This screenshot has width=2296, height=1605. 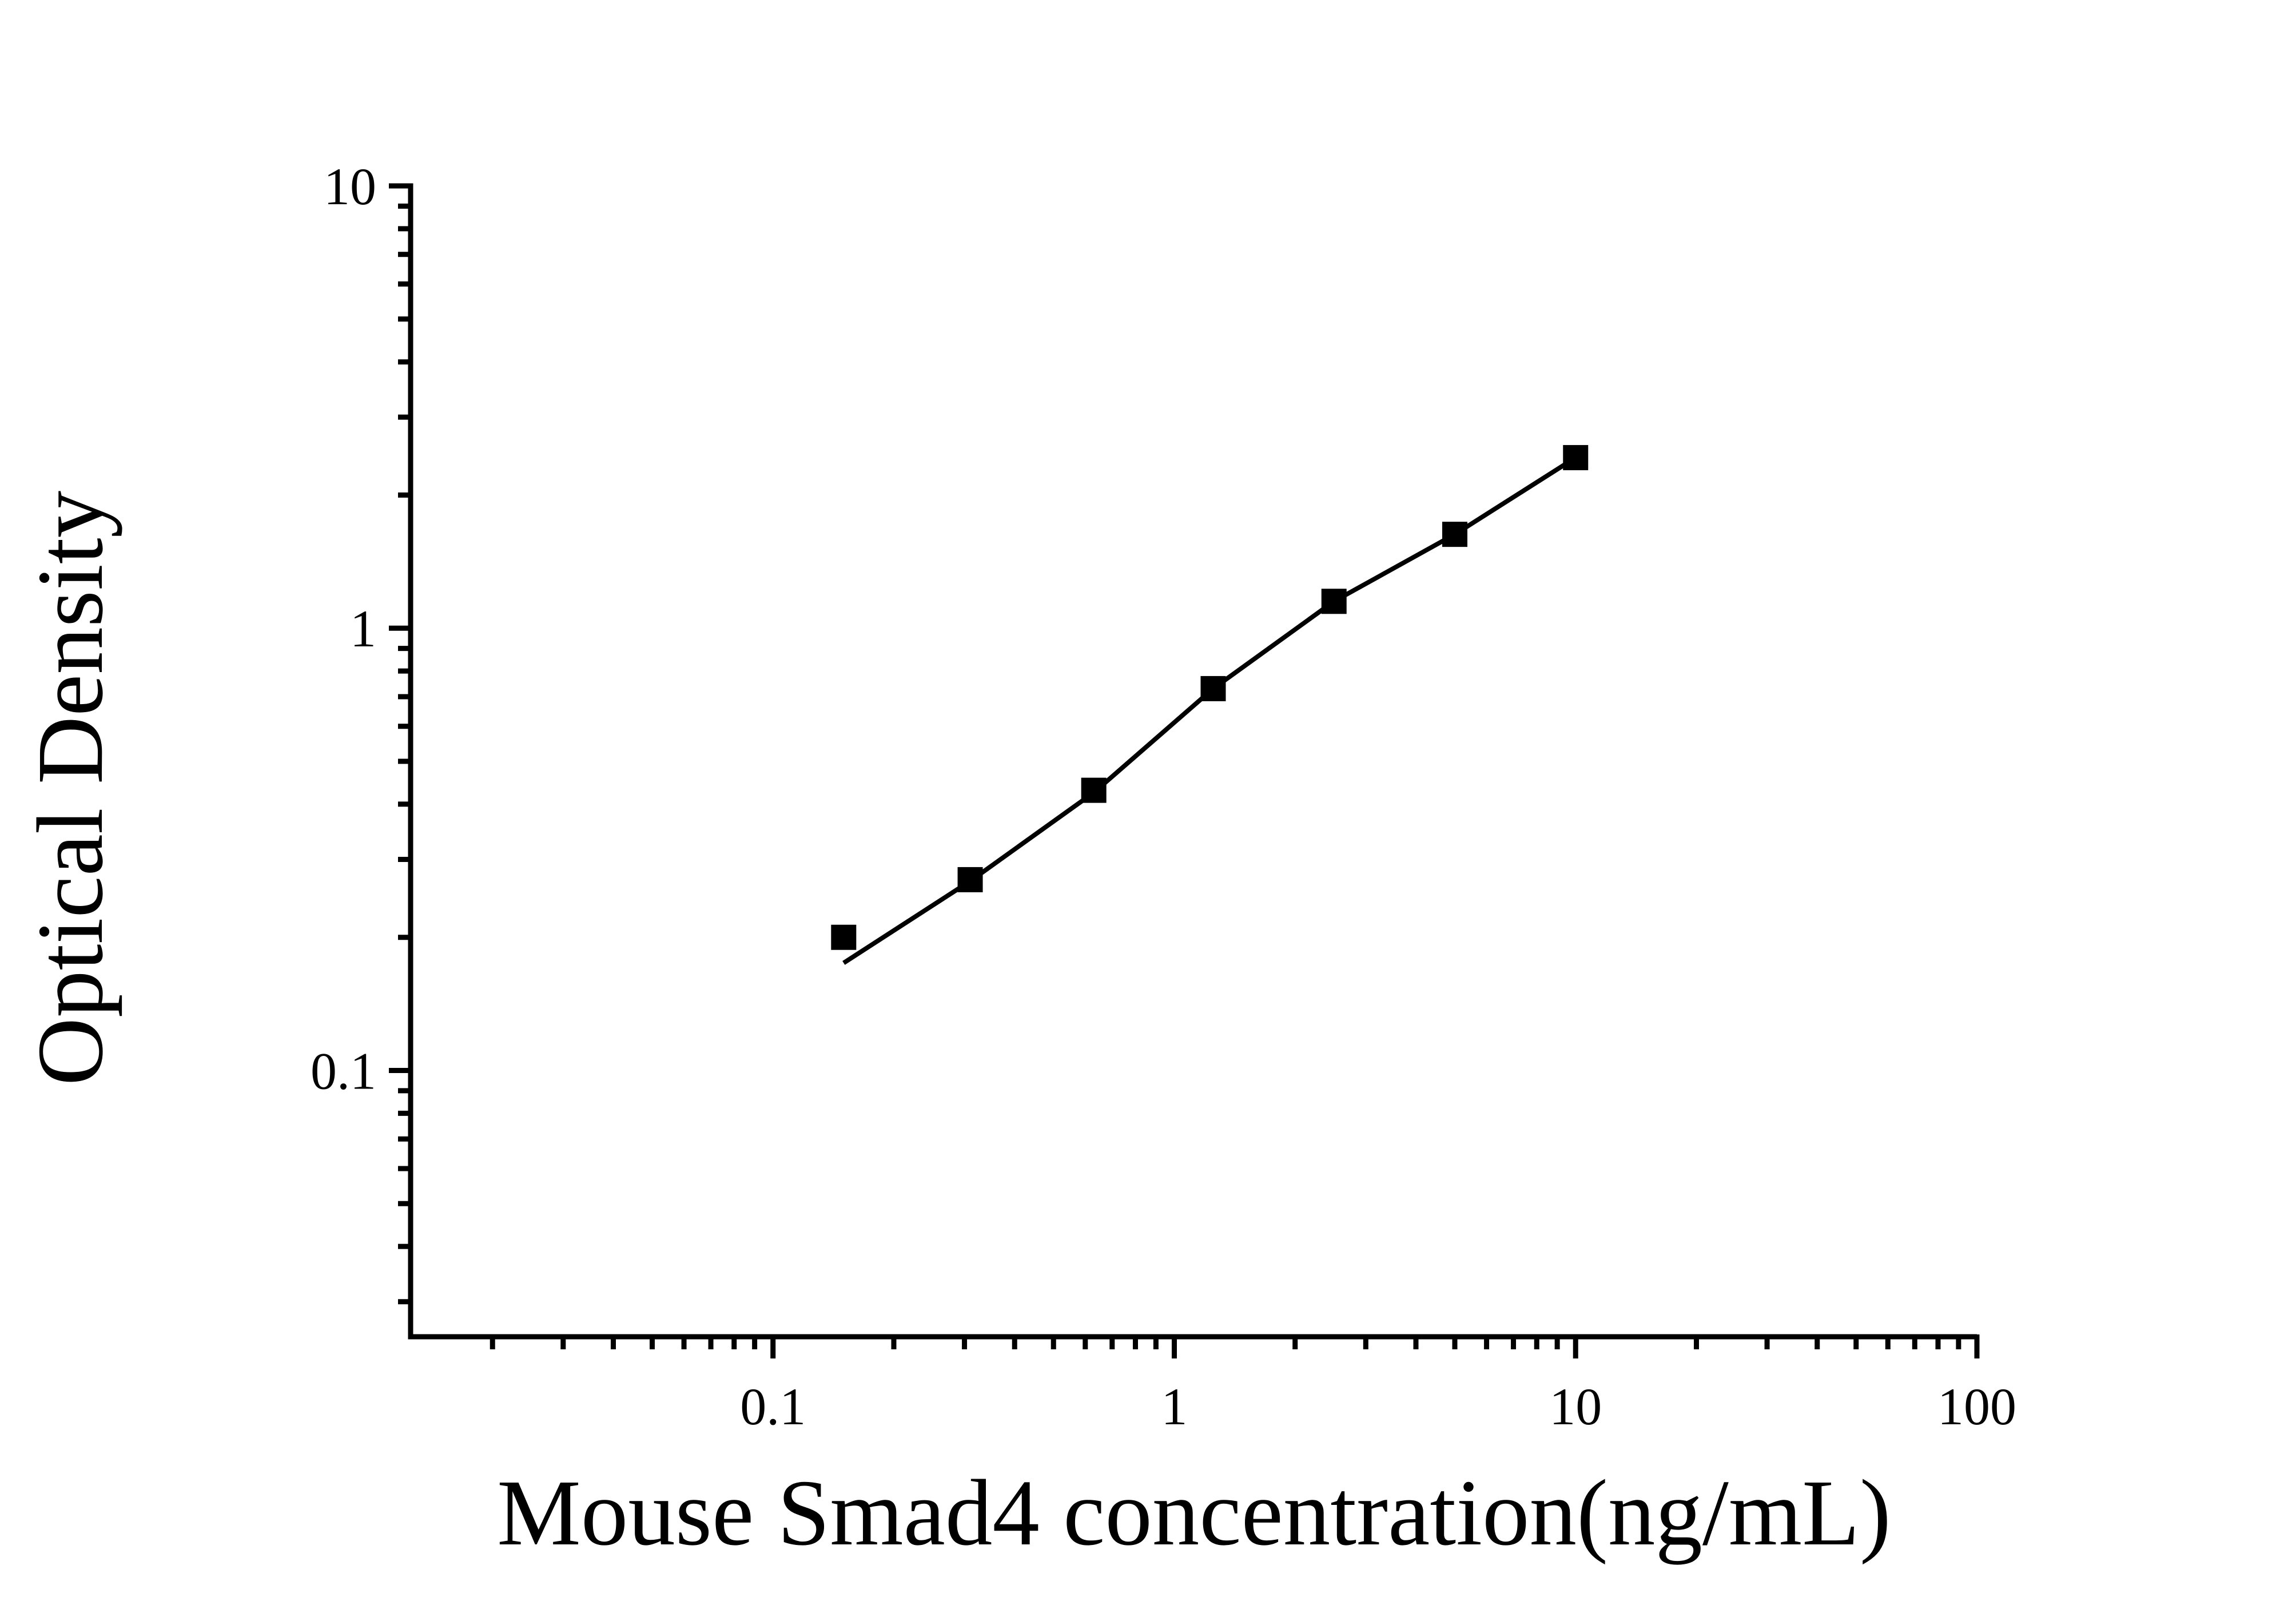 I want to click on x-tick-label: 10, so click(x=1576, y=1406).